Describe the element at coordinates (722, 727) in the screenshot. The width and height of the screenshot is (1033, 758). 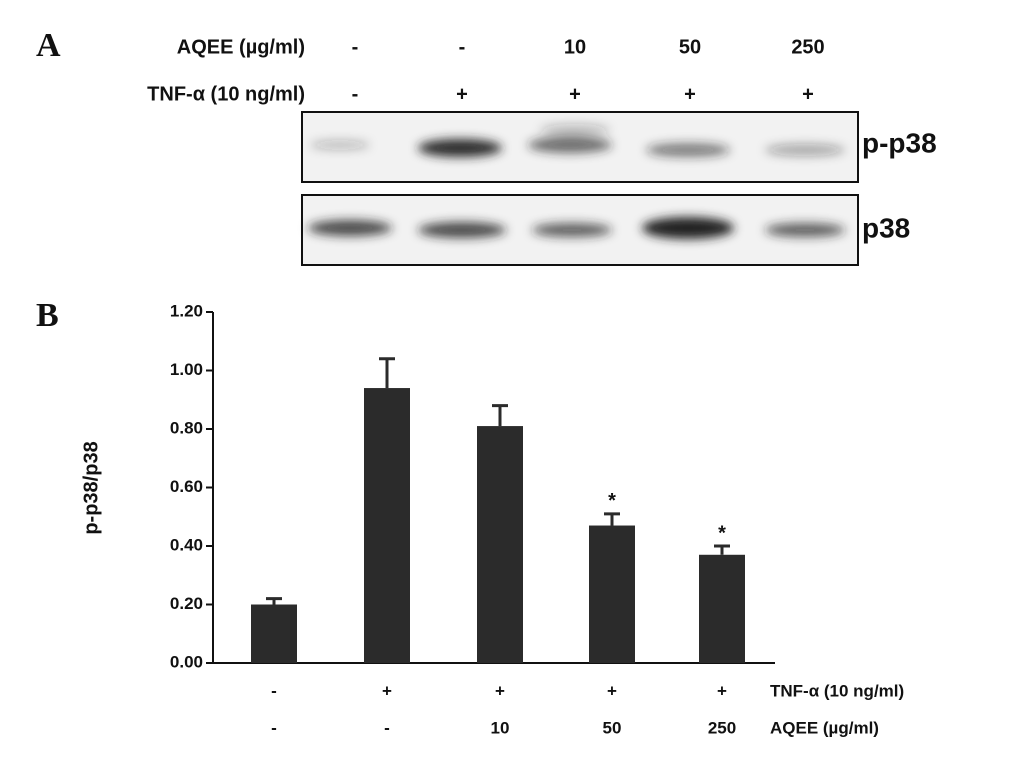
I see `x-tick-label: 250` at that location.